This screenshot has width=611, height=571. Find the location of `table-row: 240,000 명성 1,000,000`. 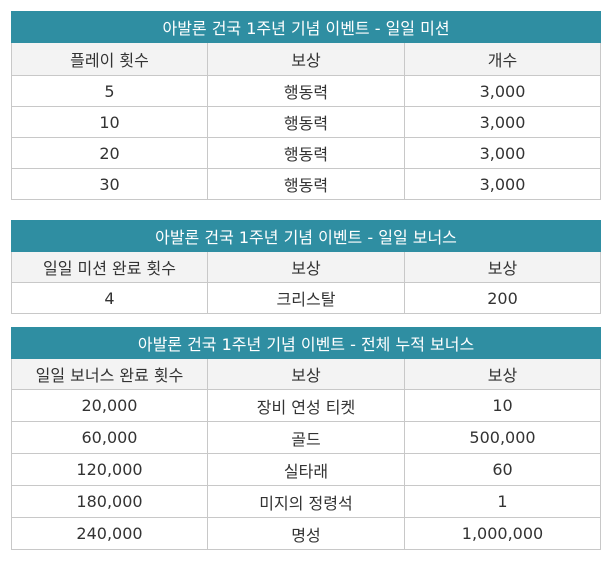

table-row: 240,000 명성 1,000,000 is located at coordinates (306, 533).